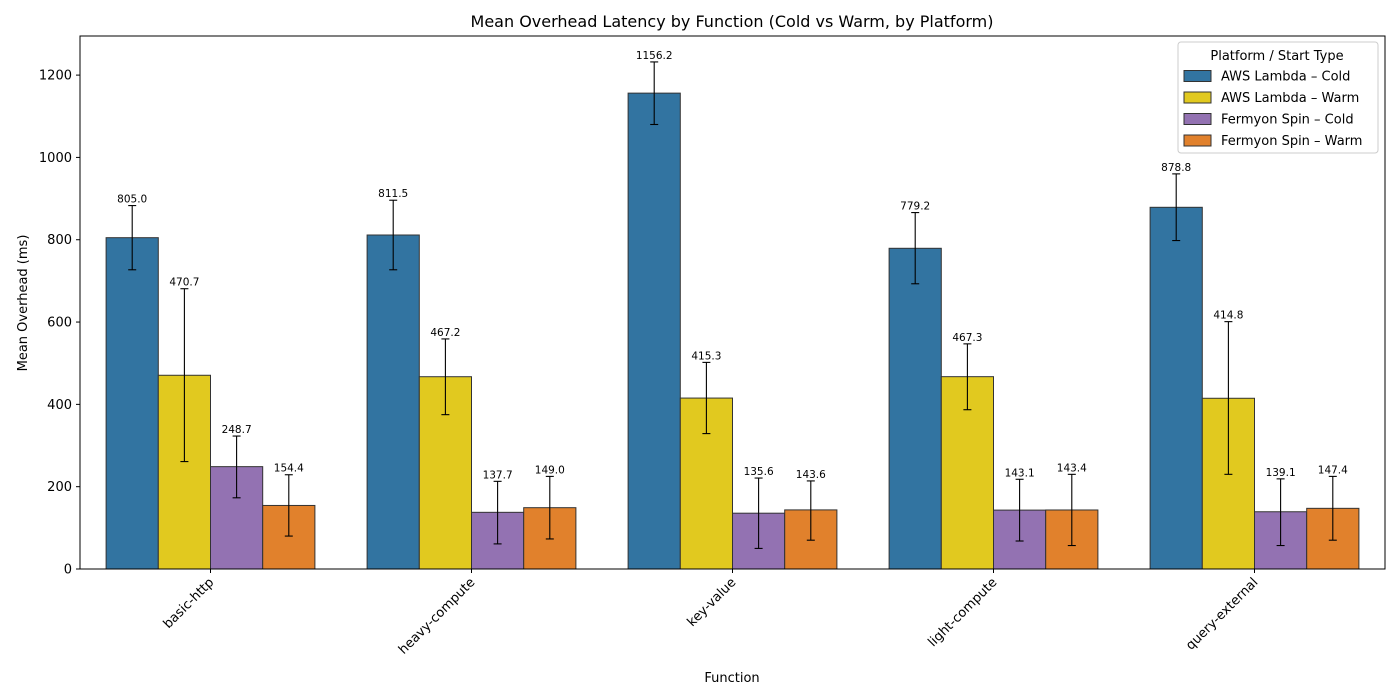  What do you see at coordinates (445, 333) in the screenshot?
I see `data-label: 467.2` at bounding box center [445, 333].